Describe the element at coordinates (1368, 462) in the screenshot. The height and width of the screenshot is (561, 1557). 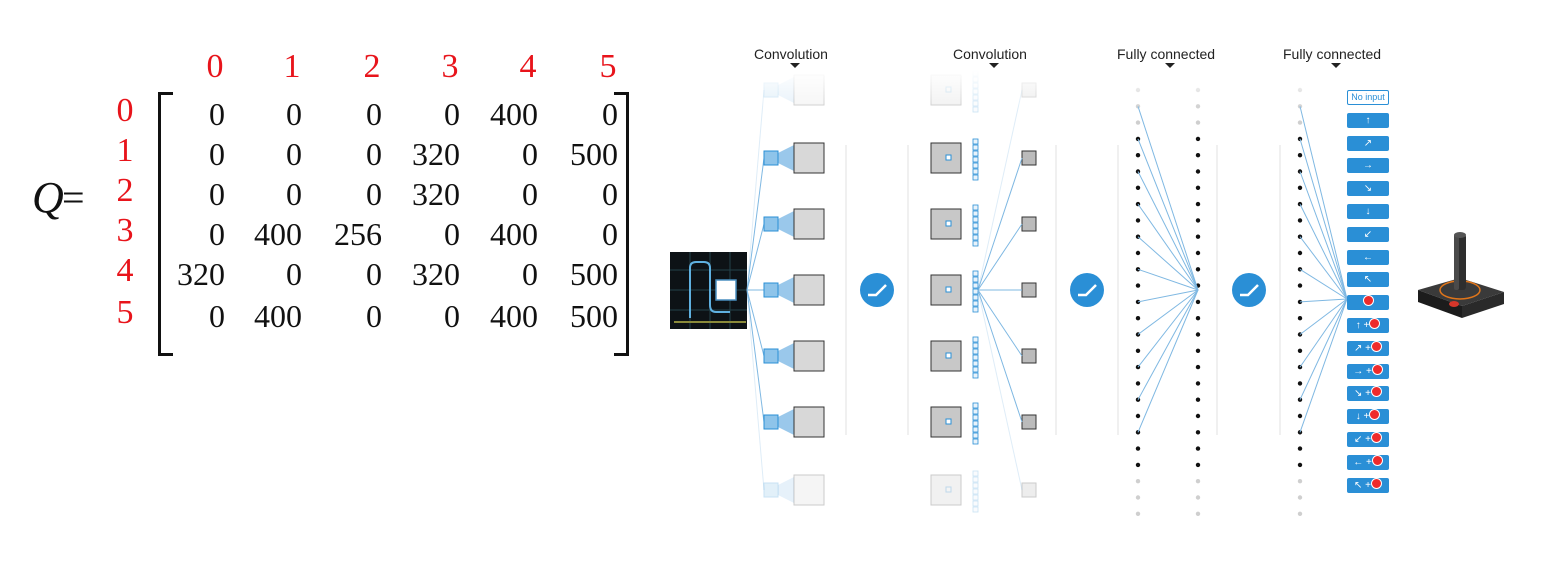
I see `action-button: ← +` at that location.